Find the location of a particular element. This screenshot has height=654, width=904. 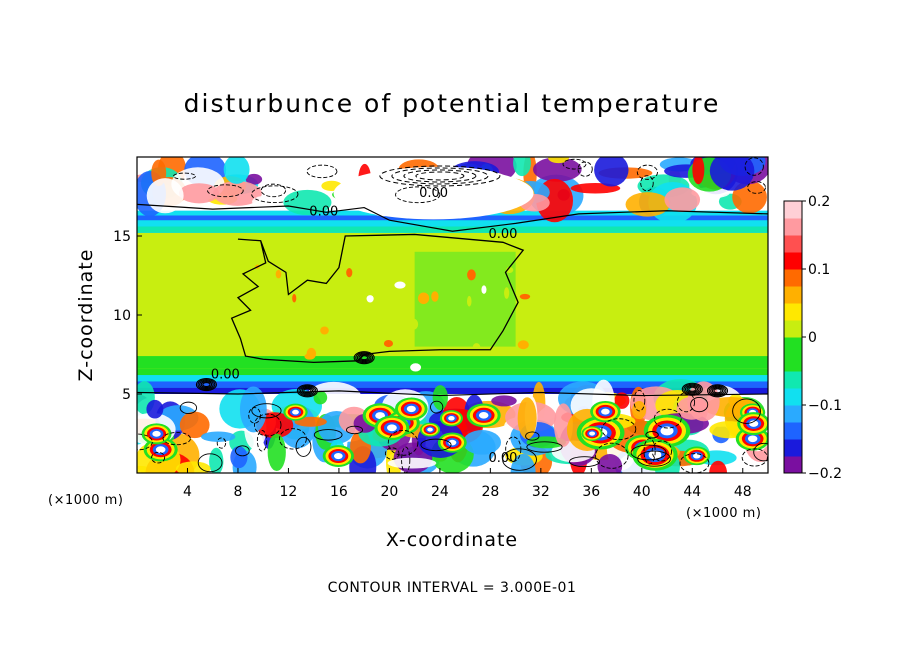

x-axis-ticks: 4 8 12 16 20 24 28 32 36 40 44 48 is located at coordinates (467, 484).